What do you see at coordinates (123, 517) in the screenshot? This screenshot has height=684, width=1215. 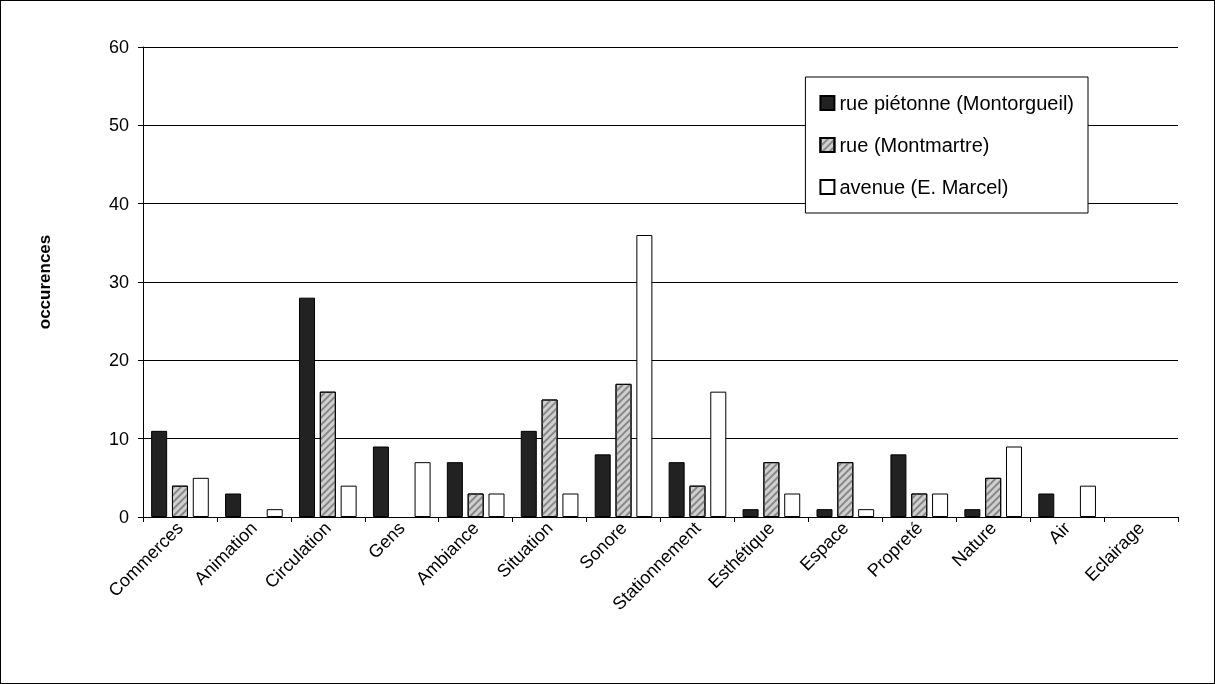 I see `y-tick-label: 0` at bounding box center [123, 517].